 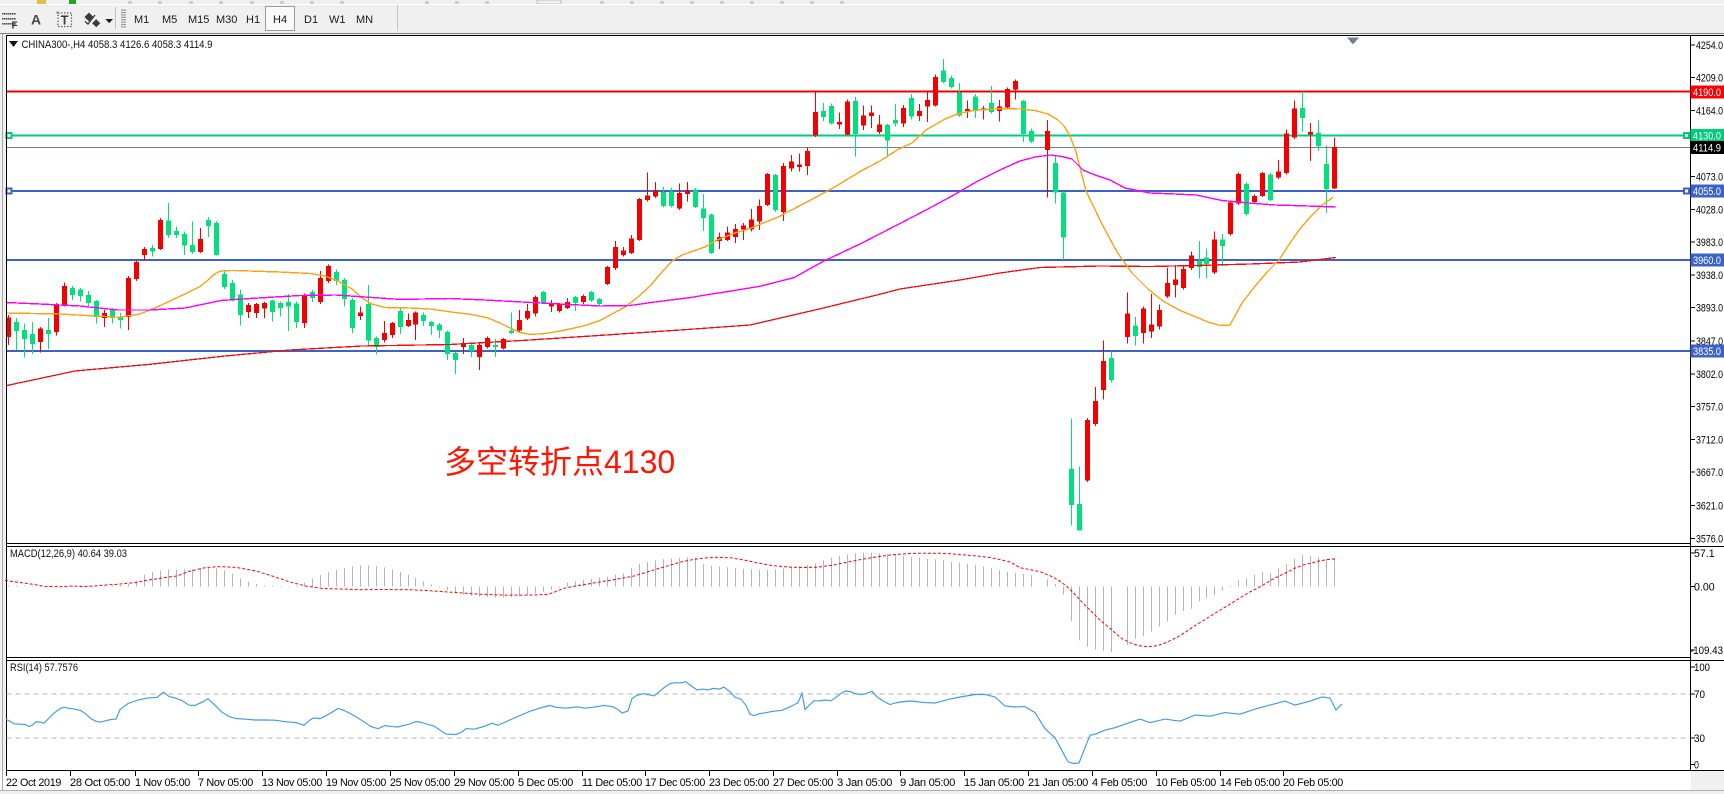 What do you see at coordinates (198, 20) in the screenshot?
I see `svg-text: M15` at bounding box center [198, 20].